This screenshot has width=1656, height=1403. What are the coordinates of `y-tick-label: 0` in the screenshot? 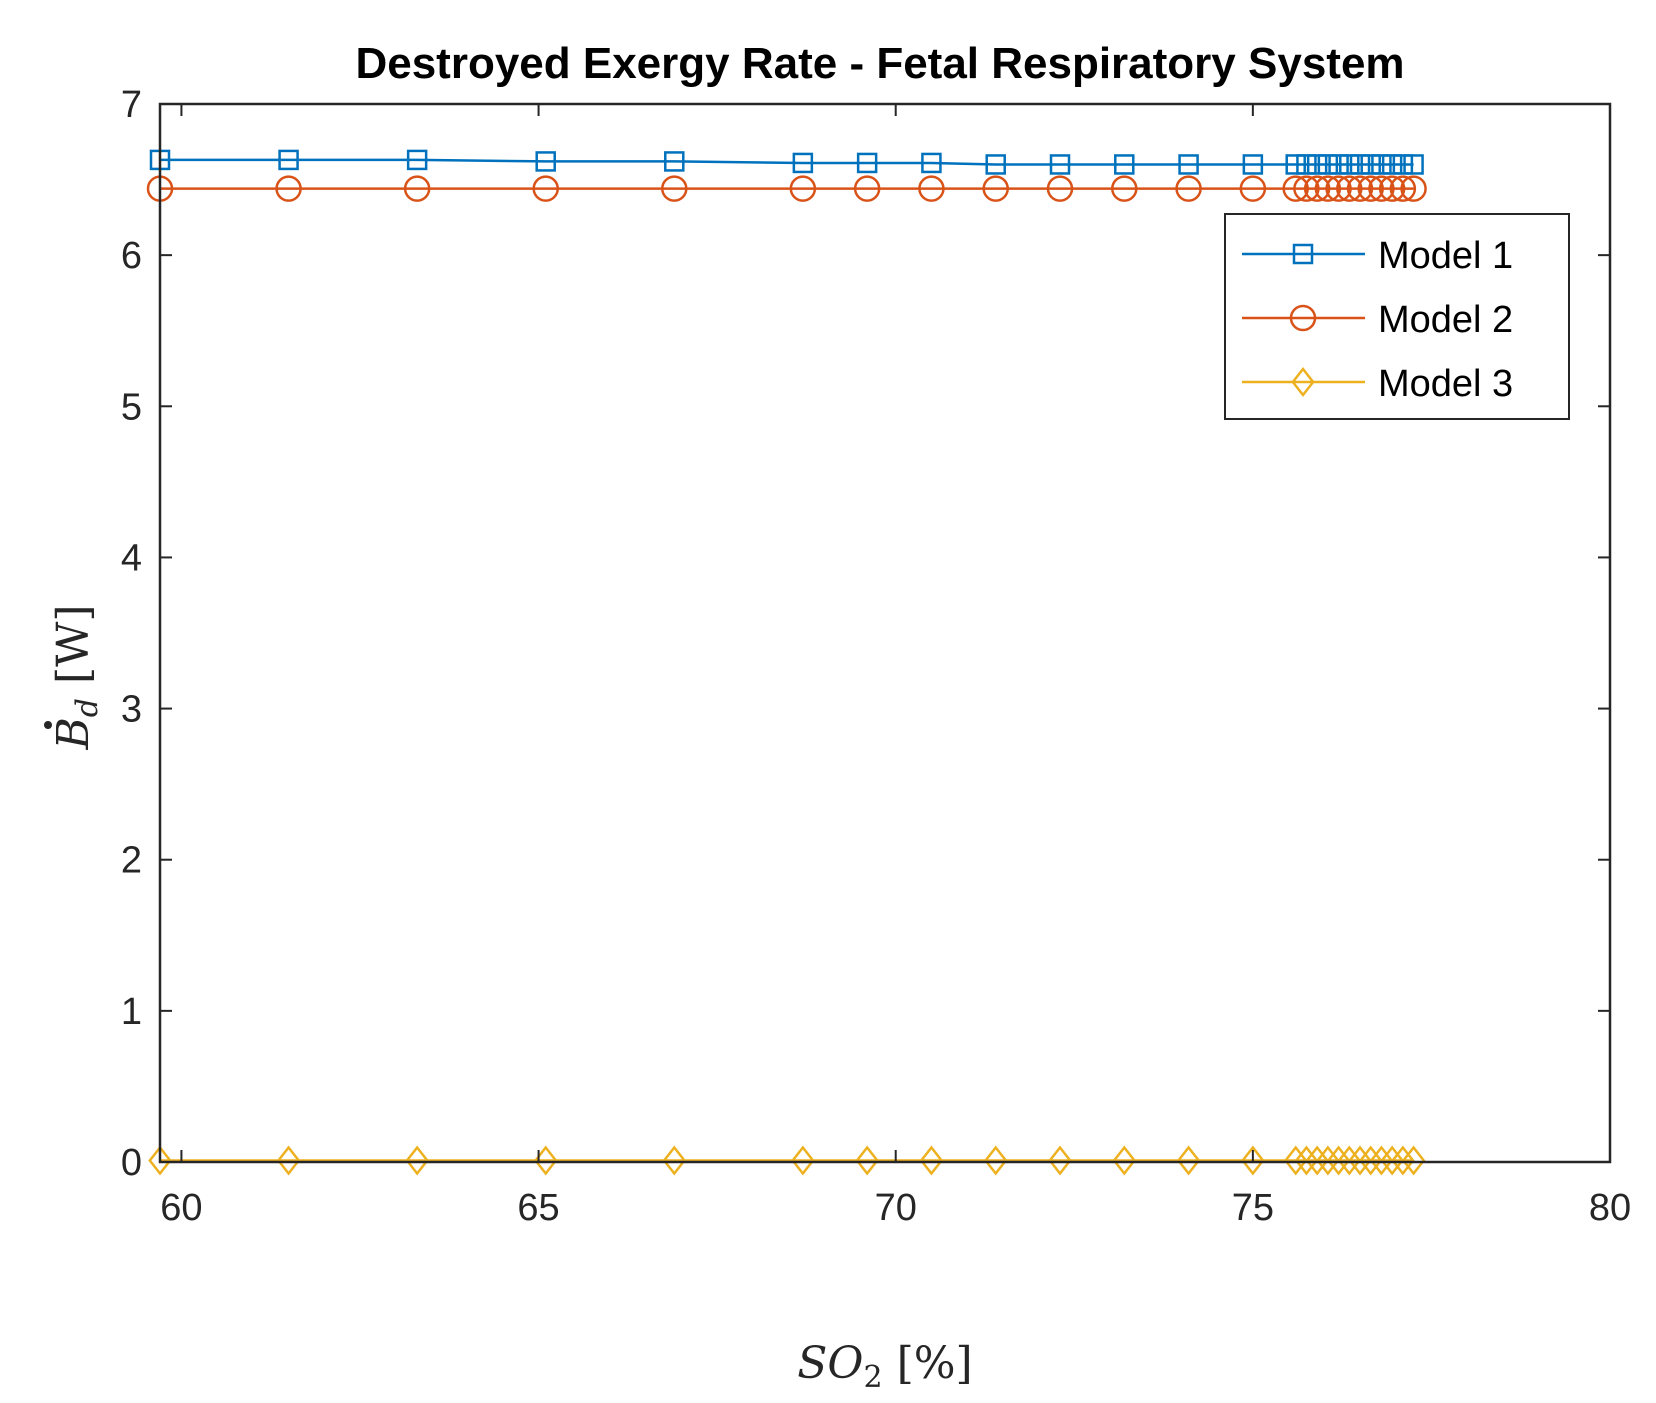 It's located at (131, 1163).